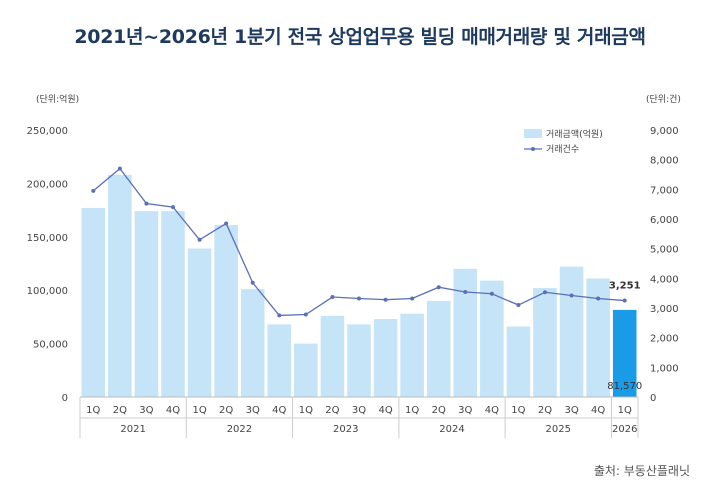 The image size is (720, 503). I want to click on y-left-tick-label: 50,000, so click(50, 345).